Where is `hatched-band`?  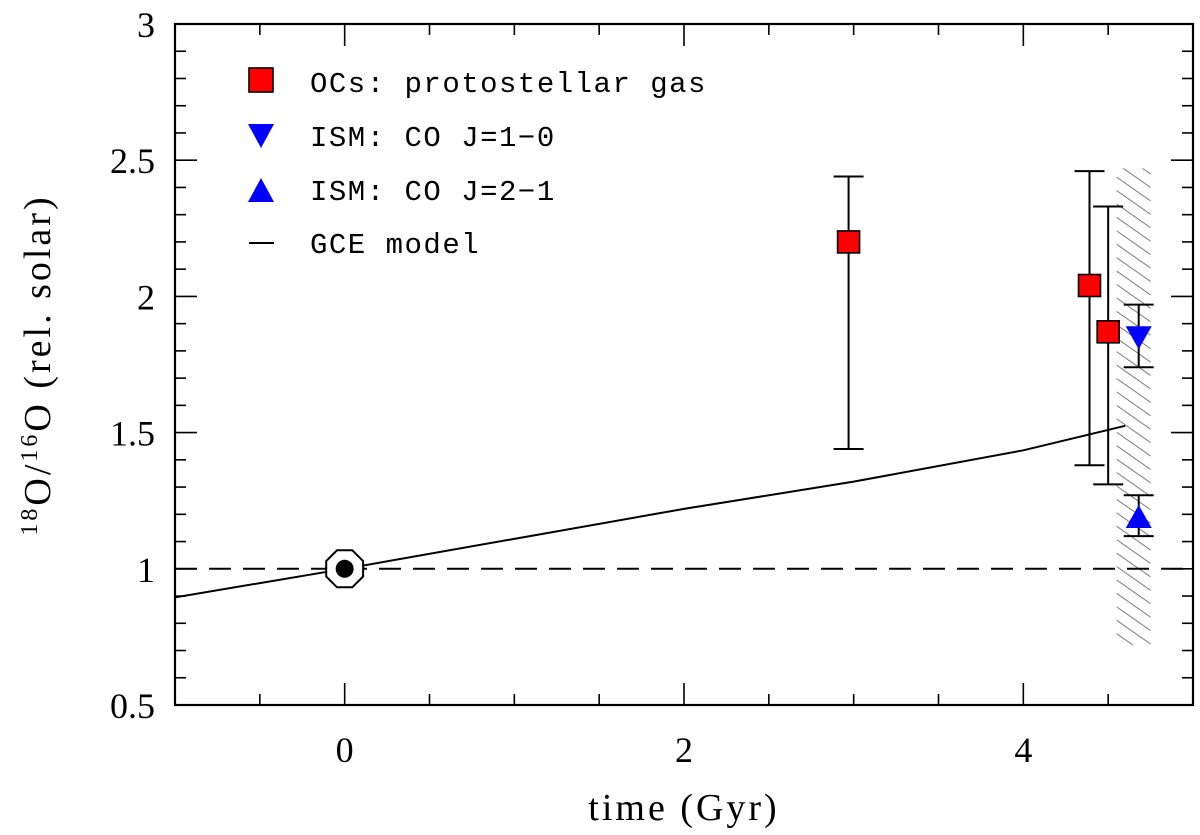
hatched-band is located at coordinates (1133, 407).